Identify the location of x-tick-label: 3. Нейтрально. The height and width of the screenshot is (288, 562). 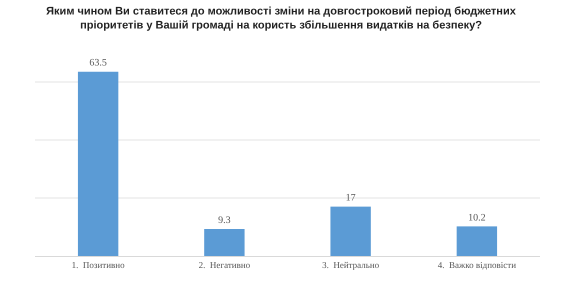
(351, 265).